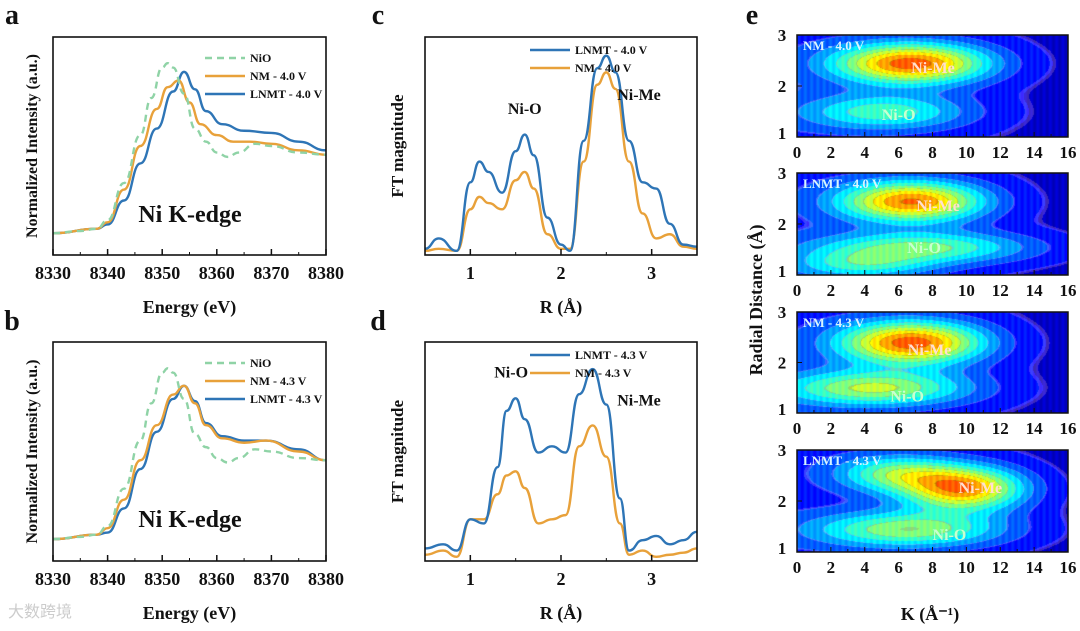 This screenshot has height=631, width=1080. Describe the element at coordinates (842, 183) in the screenshot. I see `heatmap-title: LNMT - 4.0 V` at that location.